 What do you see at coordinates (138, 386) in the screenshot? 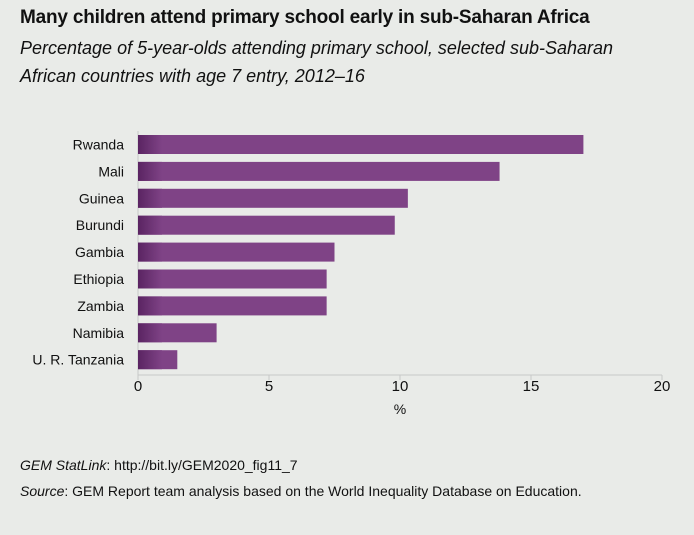
I see `x-tick-label: 0` at bounding box center [138, 386].